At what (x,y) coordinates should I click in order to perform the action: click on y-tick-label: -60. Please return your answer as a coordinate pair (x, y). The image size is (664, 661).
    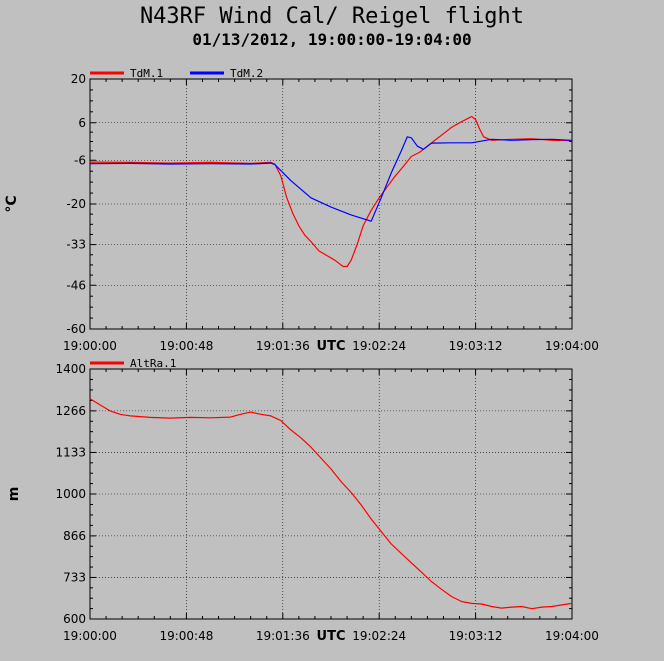
    Looking at the image, I should click on (76, 329).